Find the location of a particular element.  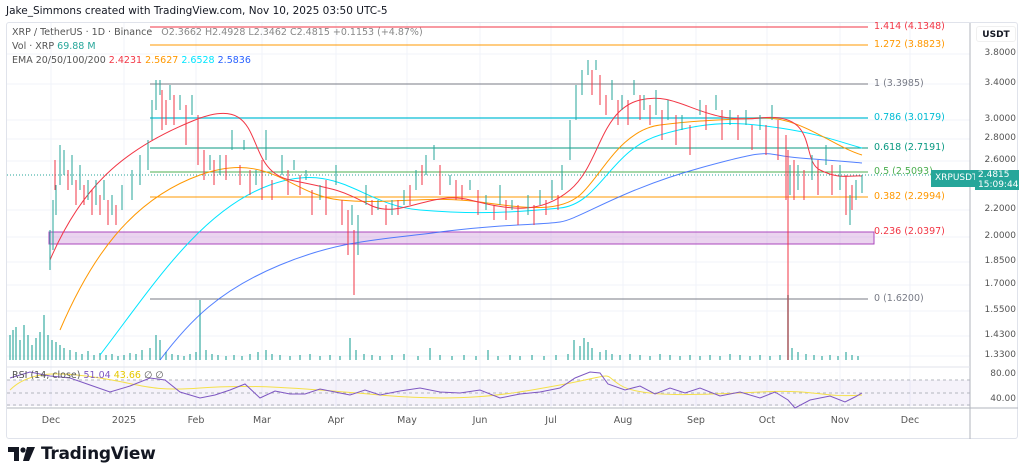

ema200-value: 2.5836 is located at coordinates (234, 60).